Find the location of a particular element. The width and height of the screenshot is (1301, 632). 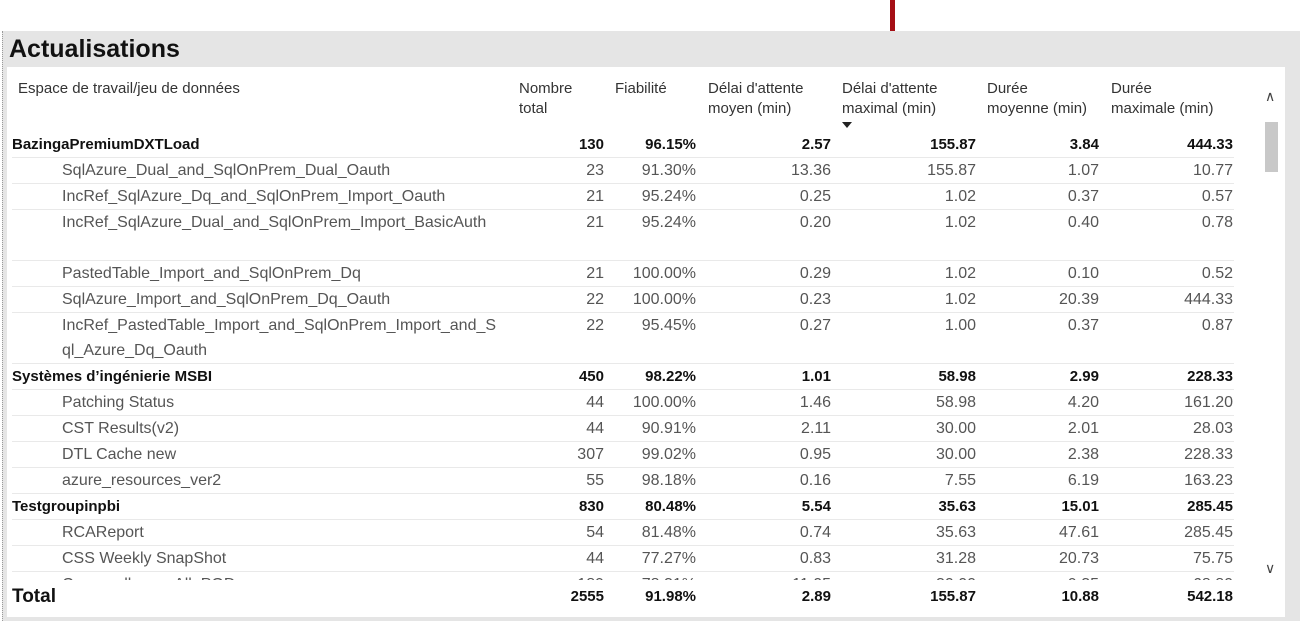

cell-max-dur: 0.87 is located at coordinates (1217, 325).